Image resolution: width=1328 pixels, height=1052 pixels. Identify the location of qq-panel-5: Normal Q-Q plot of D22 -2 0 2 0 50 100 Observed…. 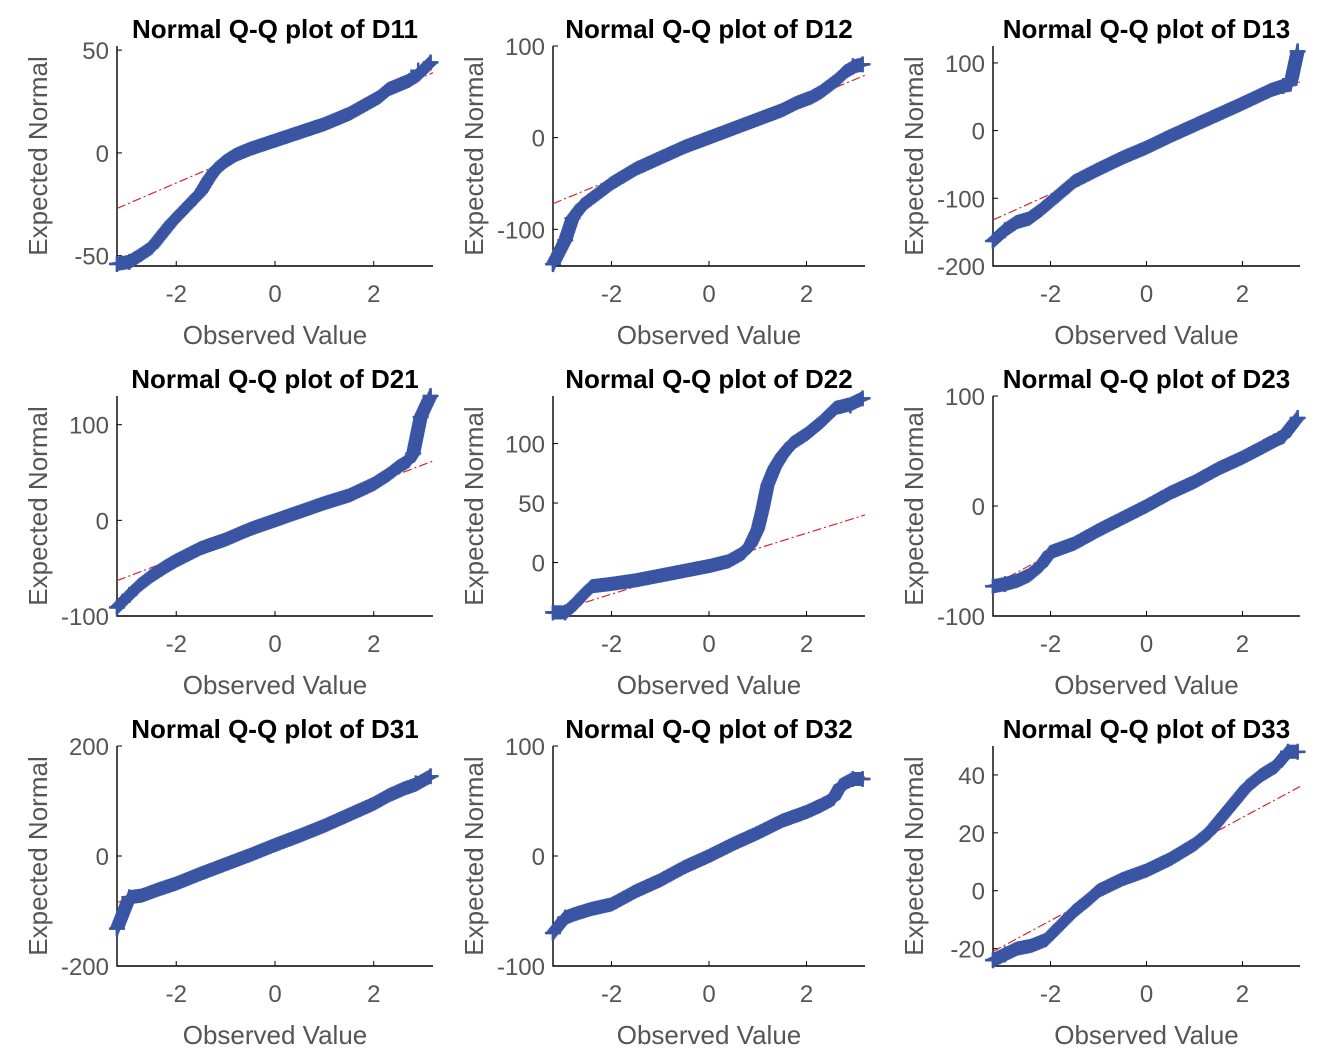
(665, 532).